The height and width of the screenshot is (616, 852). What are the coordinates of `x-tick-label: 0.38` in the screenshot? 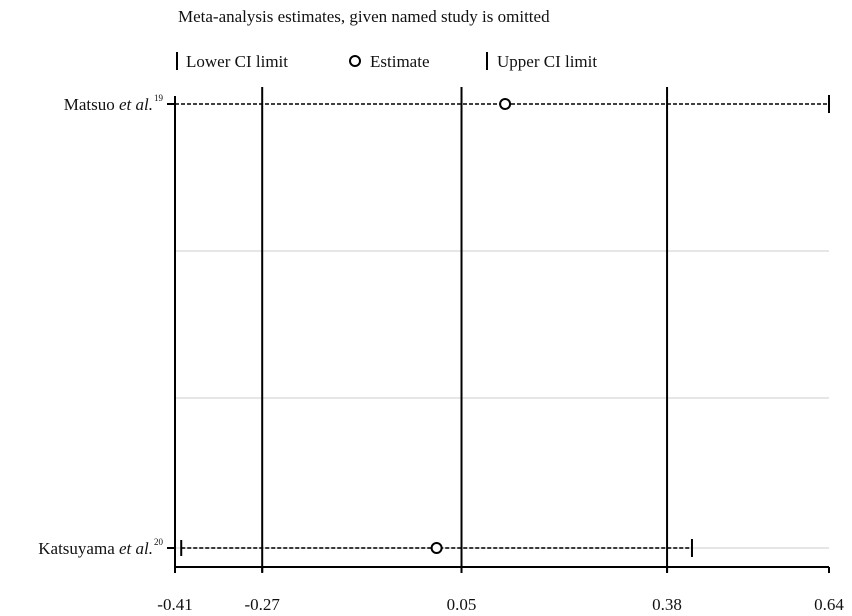 It's located at (667, 604).